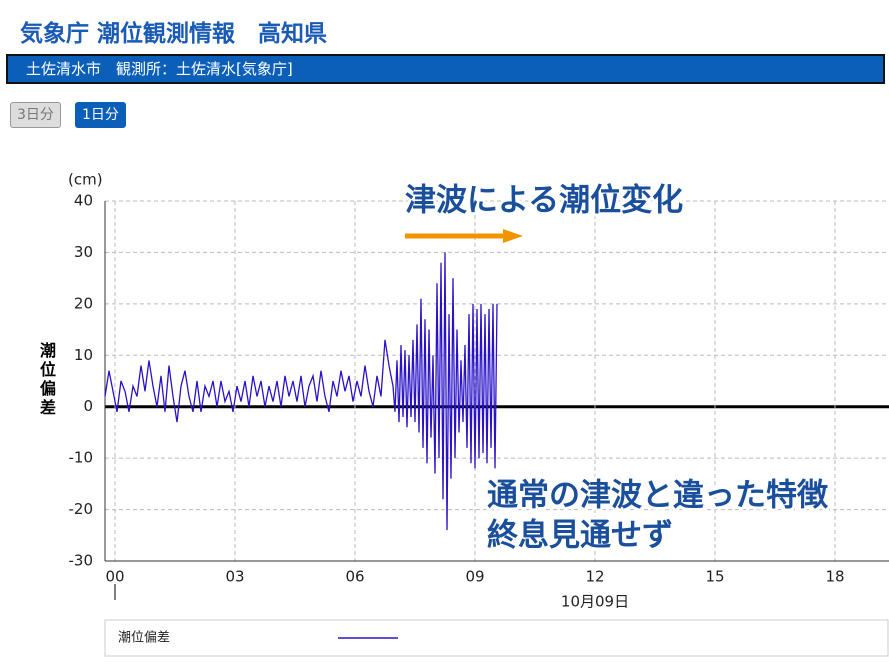 This screenshot has height=666, width=889. What do you see at coordinates (85, 180) in the screenshot?
I see `y-unit: (cm)` at bounding box center [85, 180].